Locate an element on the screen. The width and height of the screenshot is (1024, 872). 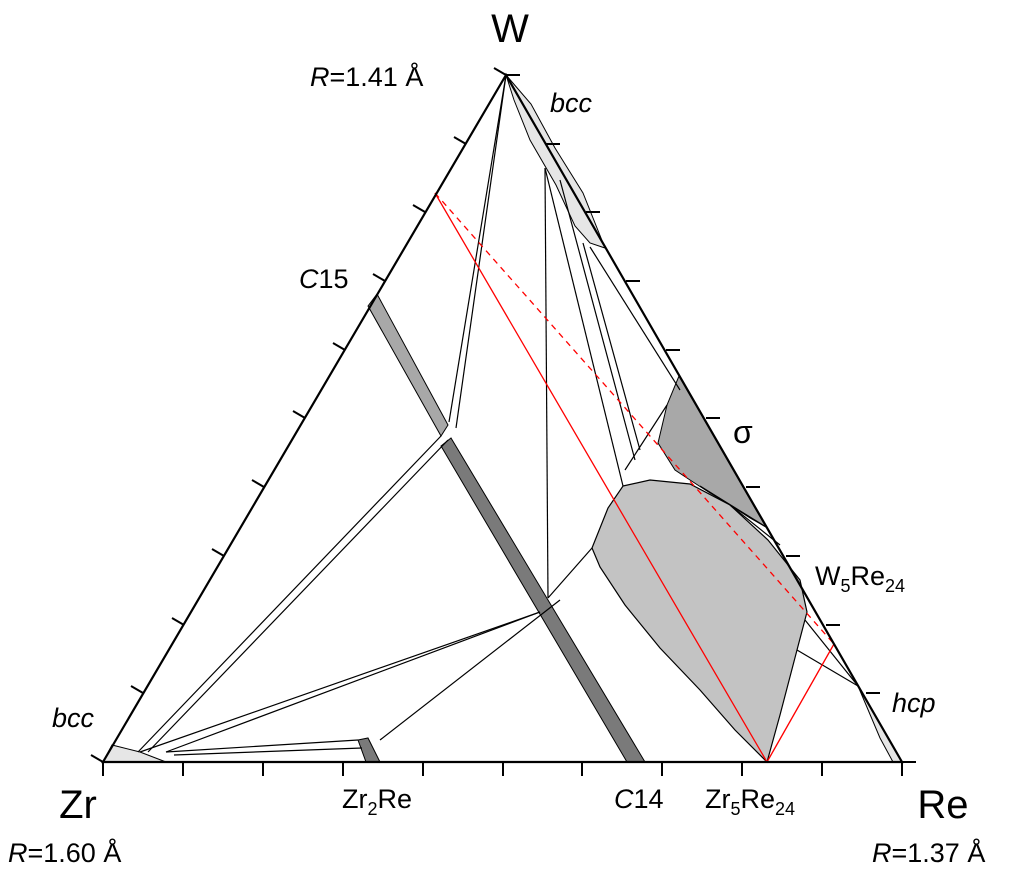
zr2re-phase-band is located at coordinates (369, 750).